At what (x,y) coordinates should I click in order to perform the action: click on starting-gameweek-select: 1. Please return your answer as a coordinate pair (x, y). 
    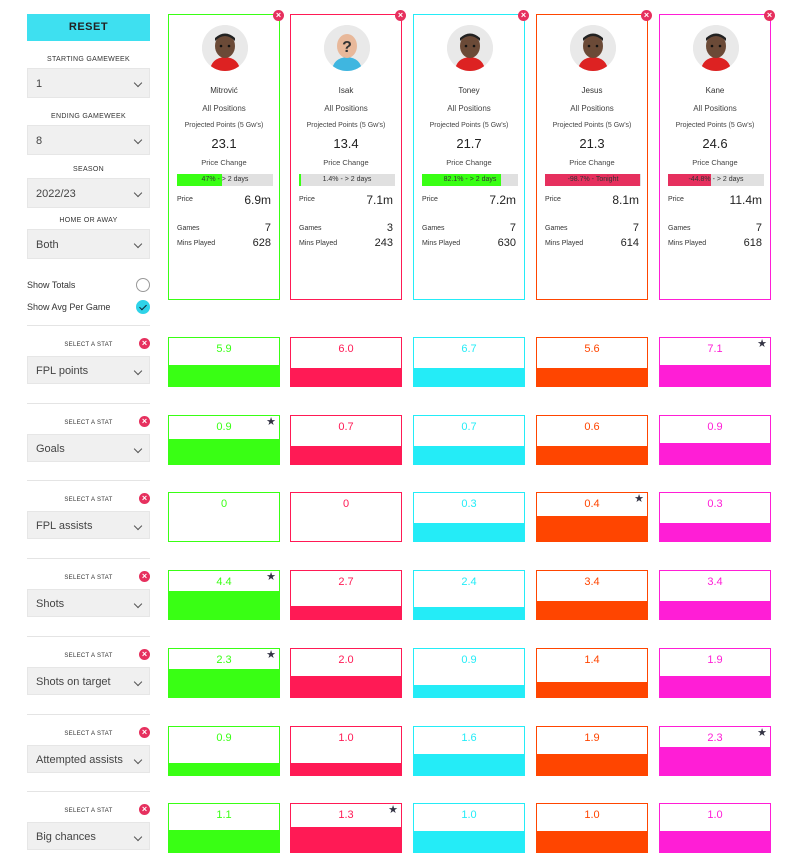
    Looking at the image, I should click on (88, 83).